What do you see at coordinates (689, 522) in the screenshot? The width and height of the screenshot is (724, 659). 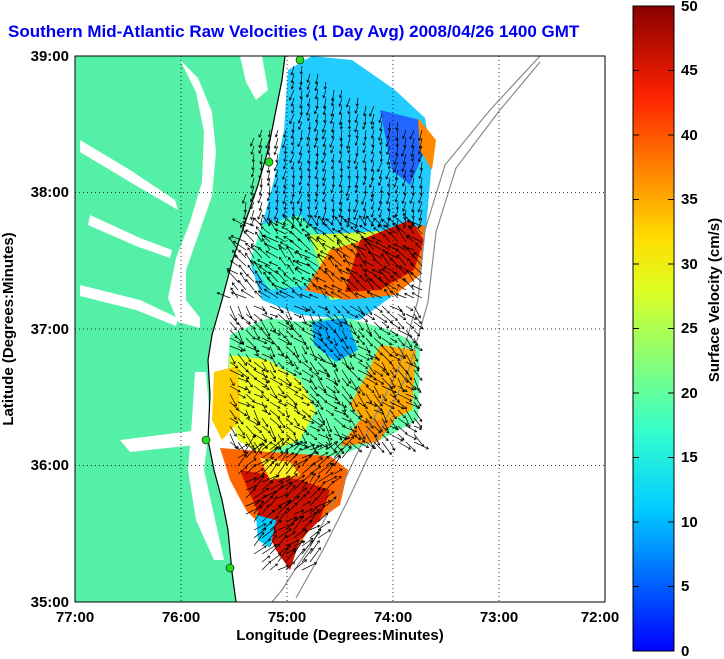 I see `colorbar-tick-label: 10` at bounding box center [689, 522].